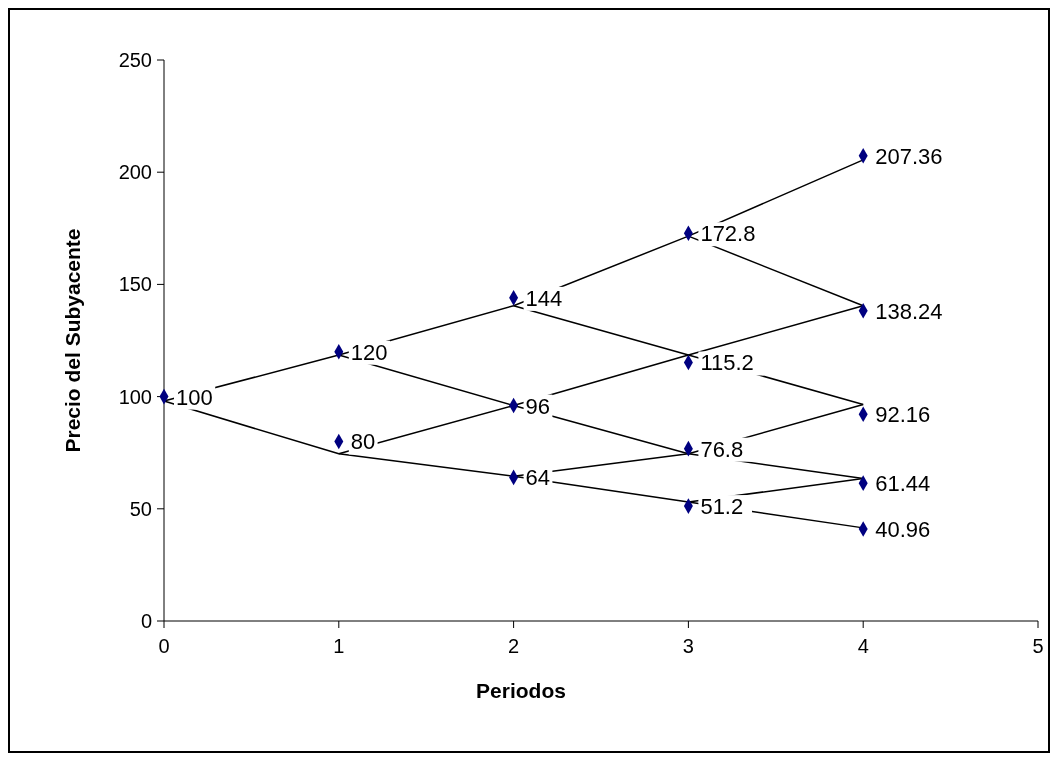  What do you see at coordinates (164, 646) in the screenshot?
I see `x-tick-label: 0` at bounding box center [164, 646].